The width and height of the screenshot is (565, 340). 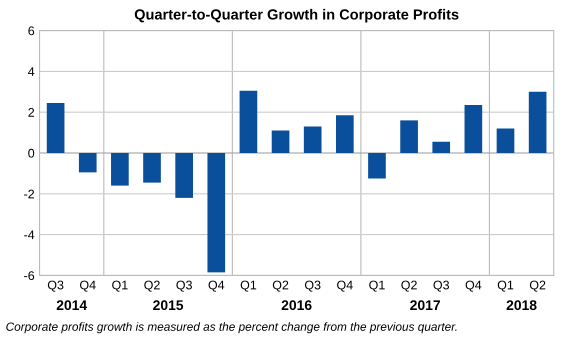 I want to click on text: 2016, so click(x=297, y=305).